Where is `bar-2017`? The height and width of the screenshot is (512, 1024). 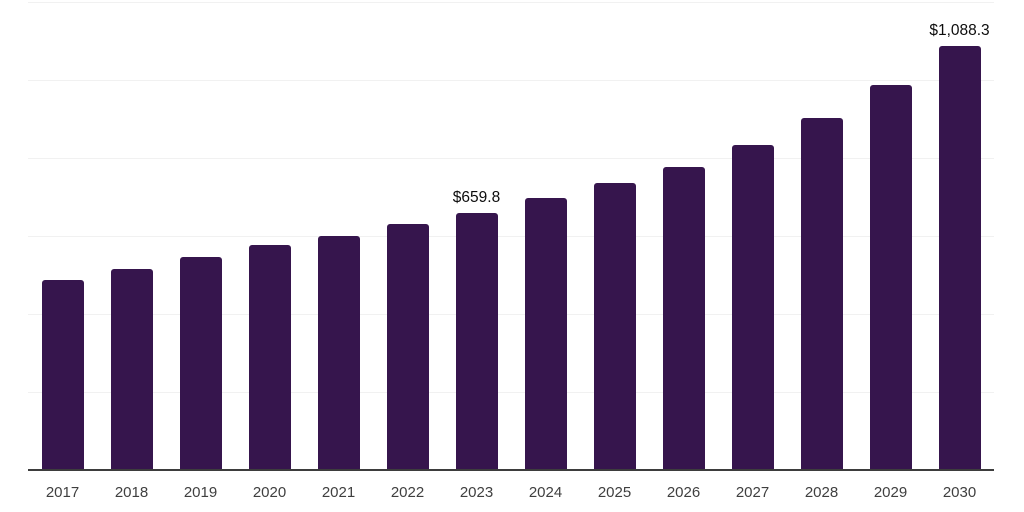
bar-2017 is located at coordinates (62, 375).